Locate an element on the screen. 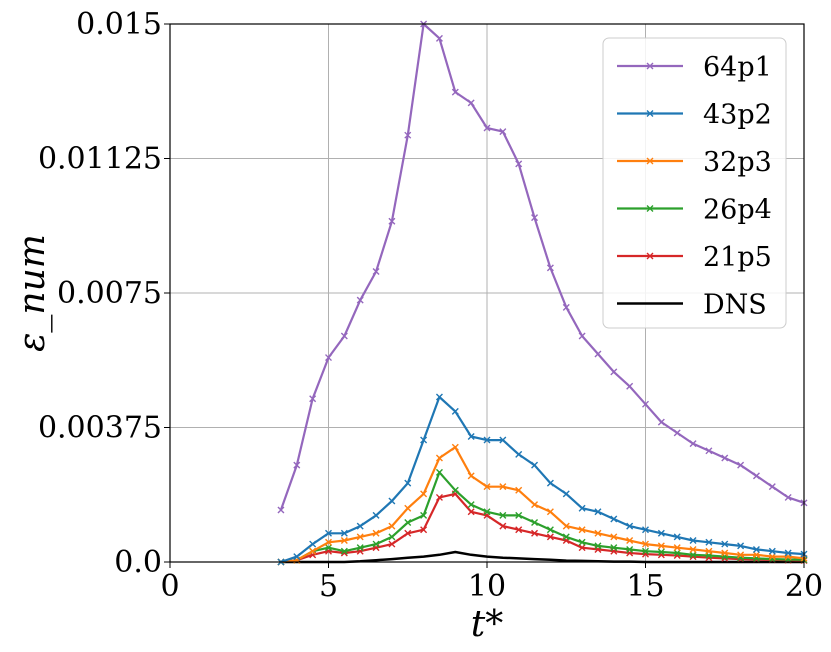  legend-item-32p3: 32p3 is located at coordinates (694, 162).